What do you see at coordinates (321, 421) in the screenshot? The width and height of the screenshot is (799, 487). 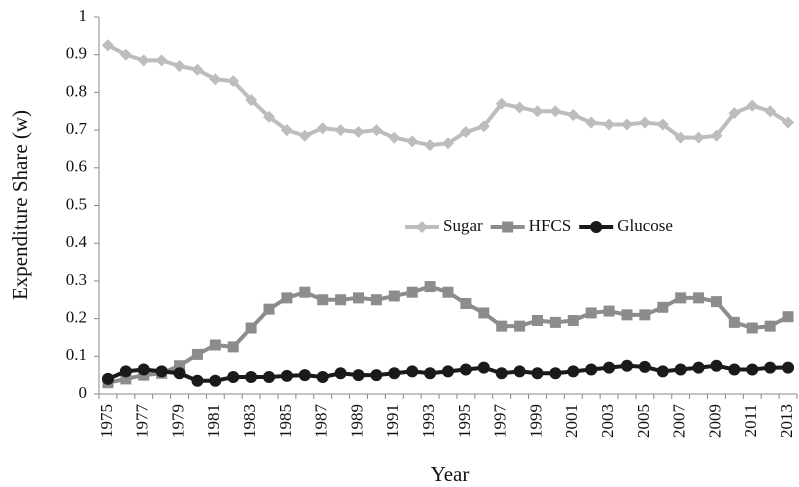 I see `x-tick-label: 1987` at bounding box center [321, 421].